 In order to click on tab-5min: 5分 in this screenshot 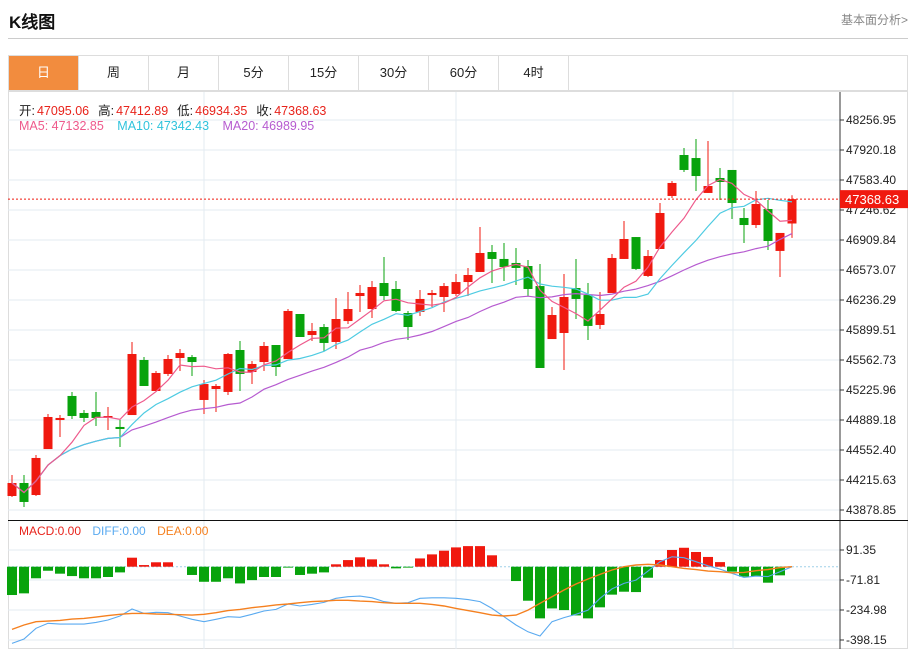, I will do `click(254, 73)`.